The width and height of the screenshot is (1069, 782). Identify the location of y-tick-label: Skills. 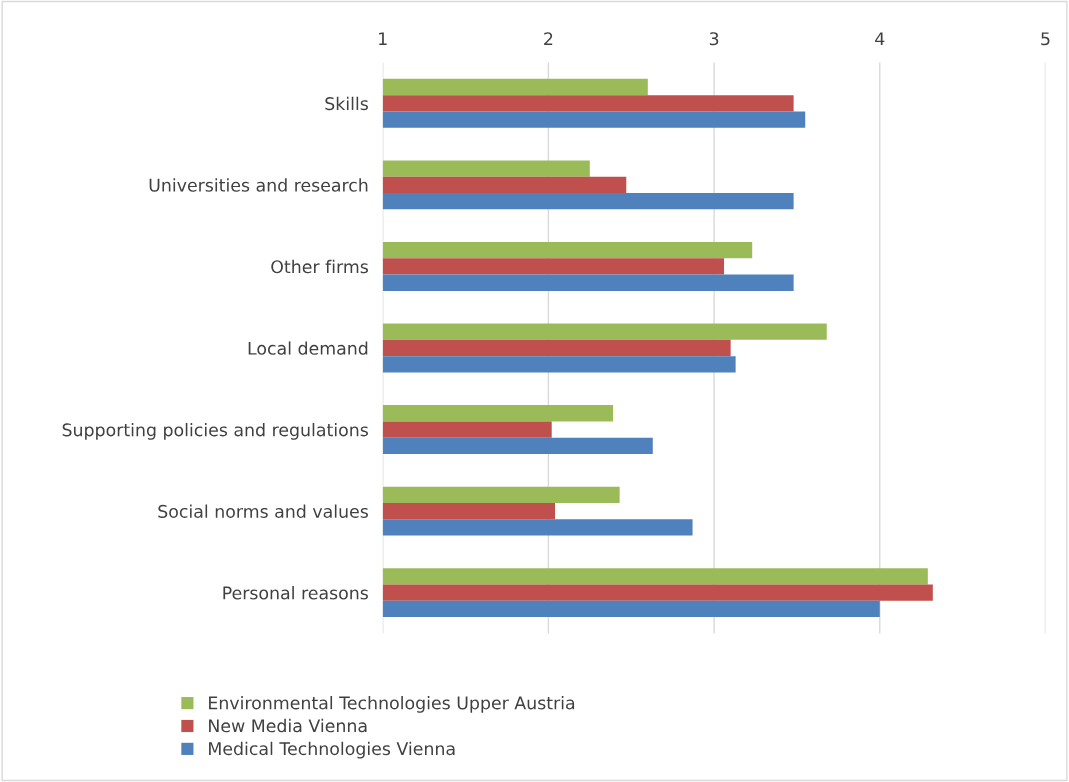
(346, 103).